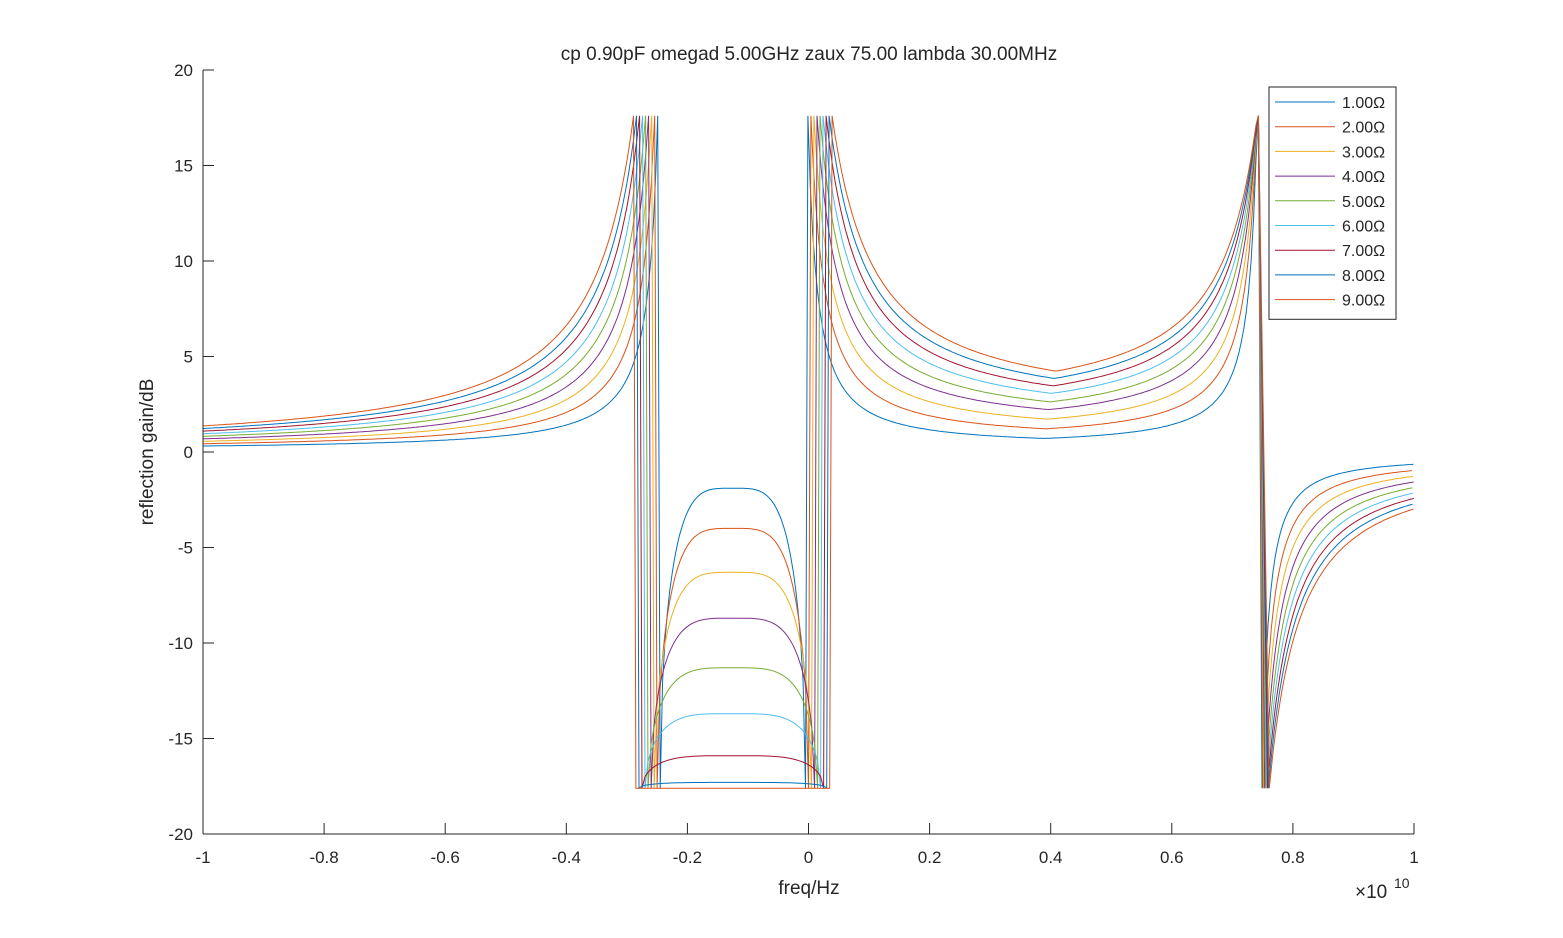 Image resolution: width=1563 pixels, height=938 pixels. Describe the element at coordinates (183, 70) in the screenshot. I see `y-tick-label: 20` at that location.